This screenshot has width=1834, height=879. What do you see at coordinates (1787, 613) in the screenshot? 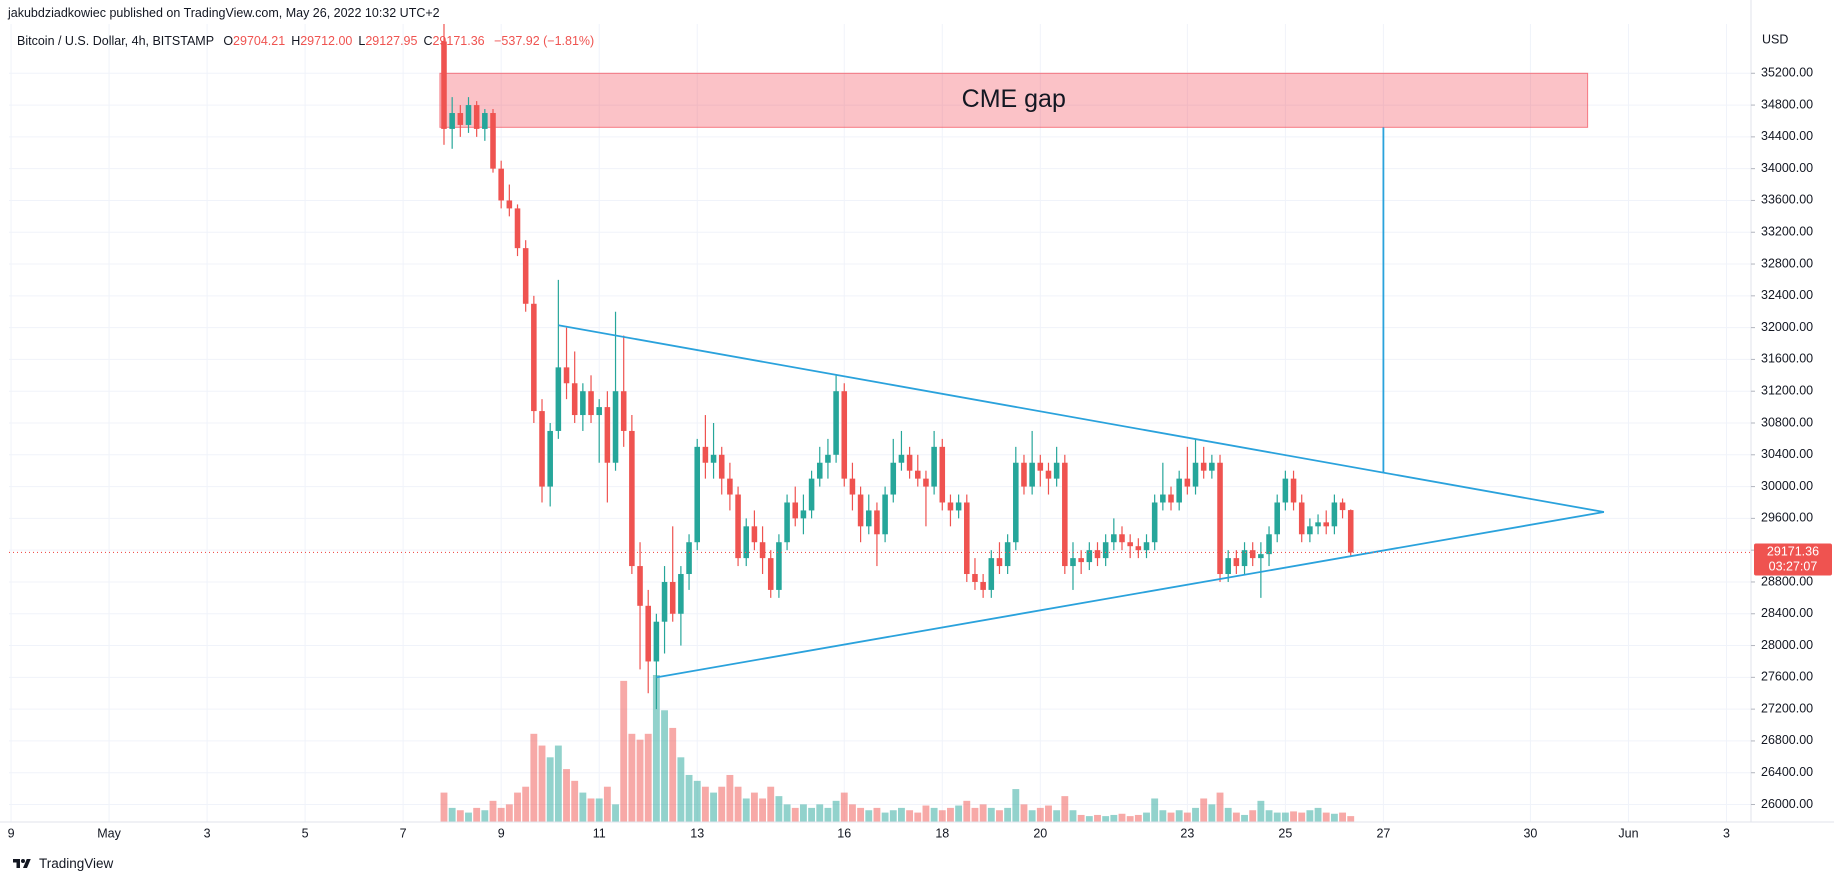
I see `y-tick-label: 28400.00` at bounding box center [1787, 613].